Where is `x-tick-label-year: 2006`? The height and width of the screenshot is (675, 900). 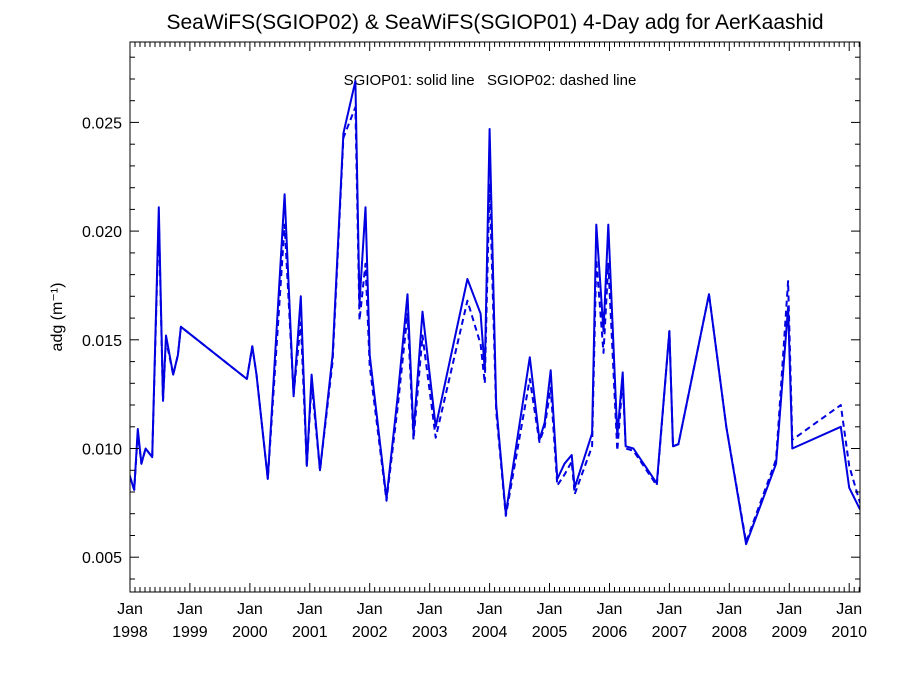 x-tick-label-year: 2006 is located at coordinates (610, 632).